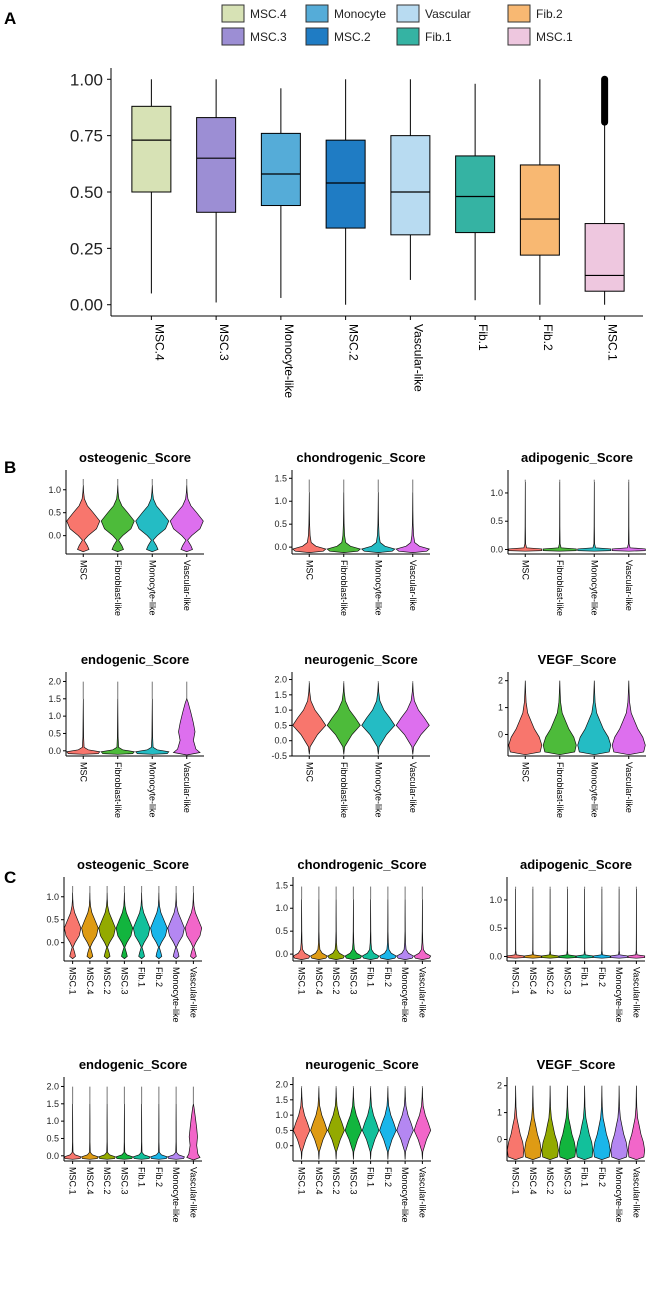 The height and width of the screenshot is (1299, 664). Describe the element at coordinates (86, 192) in the screenshot. I see `y-tick-label: 0.50` at that location.